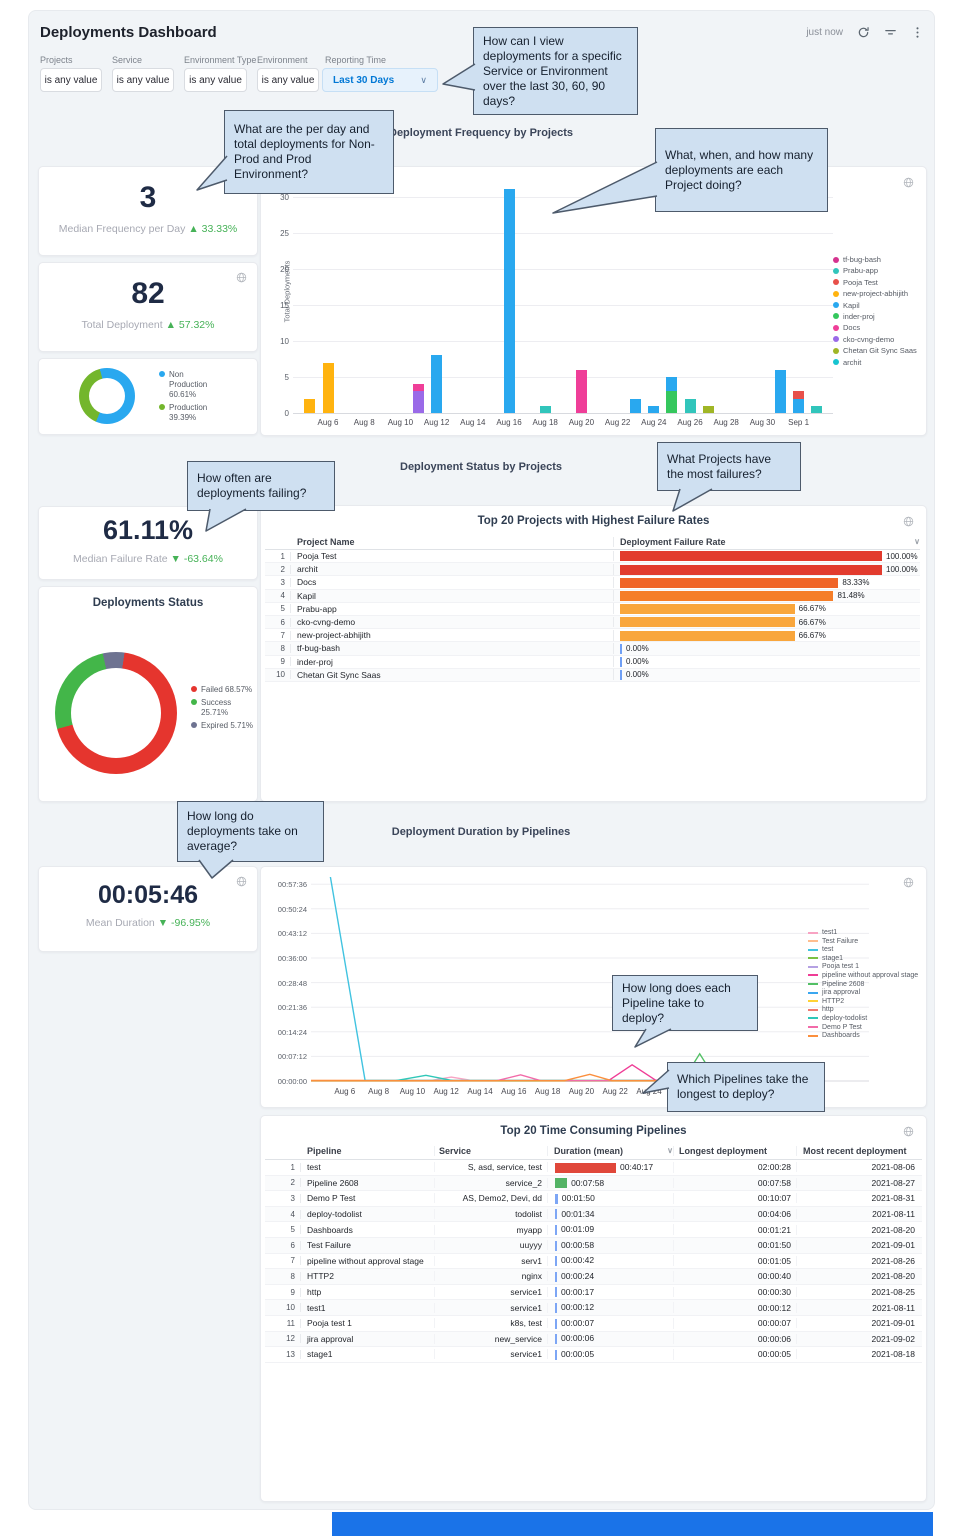  Describe the element at coordinates (863, 1035) in the screenshot. I see `legend-item: Dashboards` at that location.